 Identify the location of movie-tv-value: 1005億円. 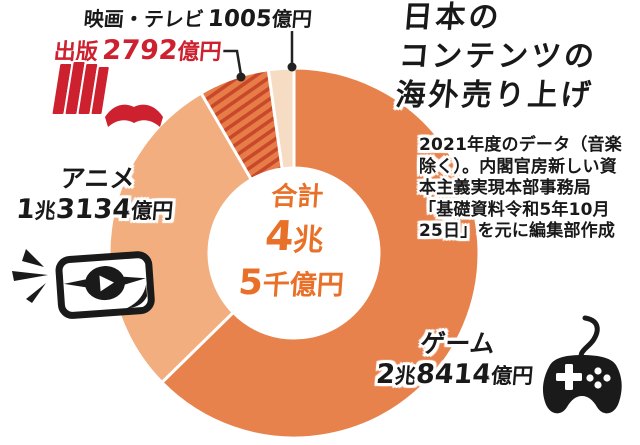
(259, 19).